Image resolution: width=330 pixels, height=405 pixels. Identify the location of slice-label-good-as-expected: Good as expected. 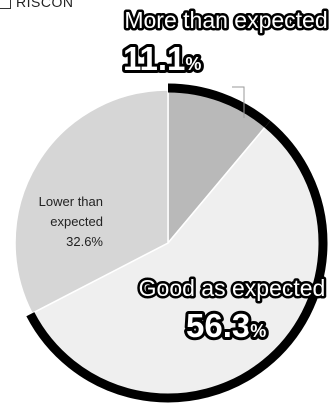
(232, 288).